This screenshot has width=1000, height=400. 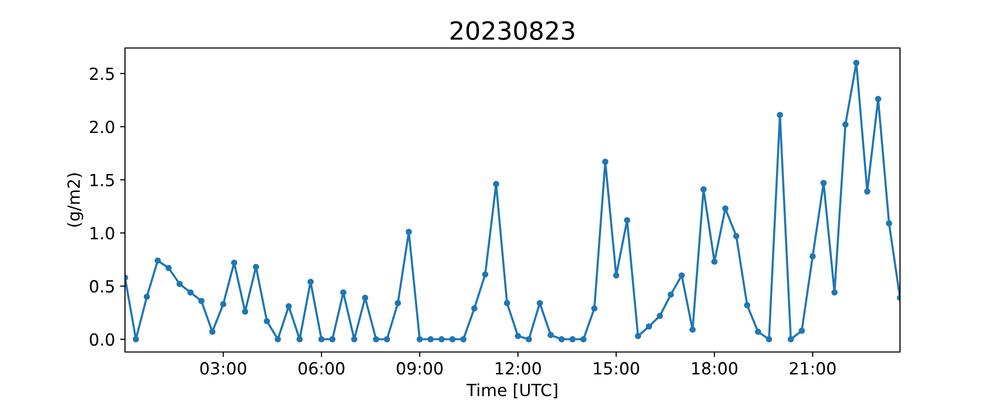 I want to click on x-tick-label: 03:00, so click(x=223, y=368).